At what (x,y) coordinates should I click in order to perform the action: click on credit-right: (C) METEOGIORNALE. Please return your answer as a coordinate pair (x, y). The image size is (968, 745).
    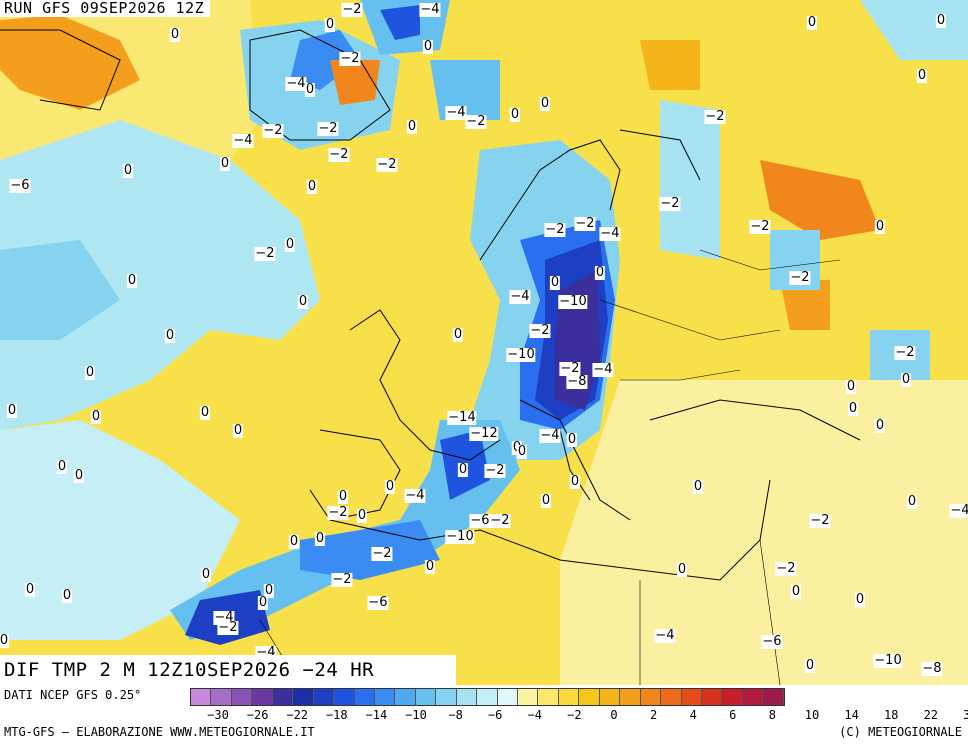
    Looking at the image, I should click on (900, 732).